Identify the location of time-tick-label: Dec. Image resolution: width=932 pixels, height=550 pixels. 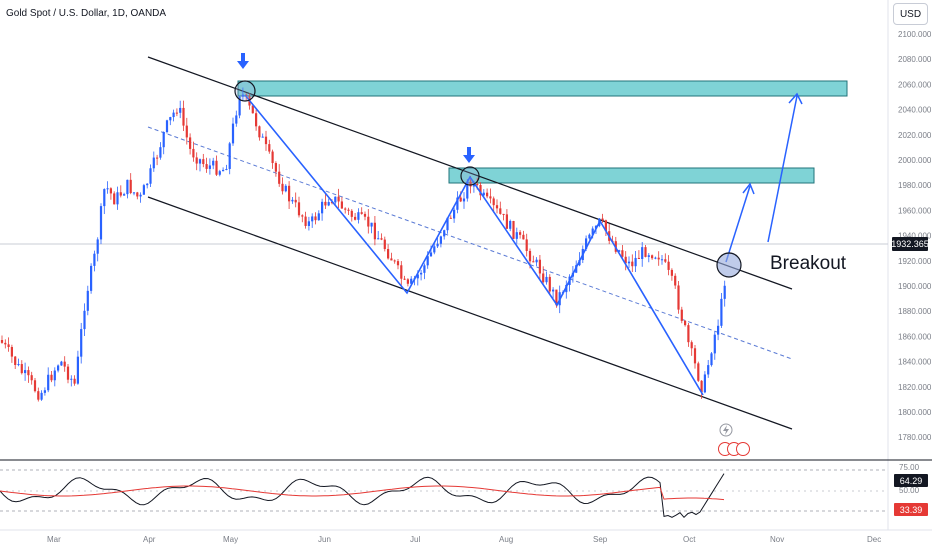
(874, 539).